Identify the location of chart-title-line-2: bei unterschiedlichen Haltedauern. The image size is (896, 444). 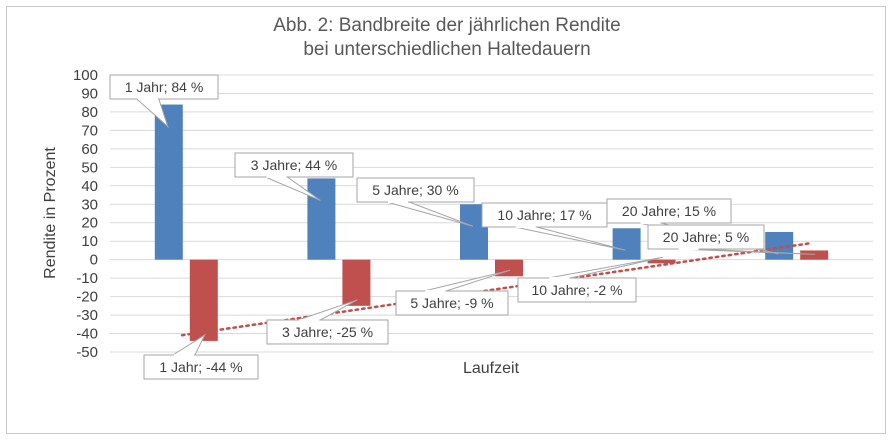
(446, 49).